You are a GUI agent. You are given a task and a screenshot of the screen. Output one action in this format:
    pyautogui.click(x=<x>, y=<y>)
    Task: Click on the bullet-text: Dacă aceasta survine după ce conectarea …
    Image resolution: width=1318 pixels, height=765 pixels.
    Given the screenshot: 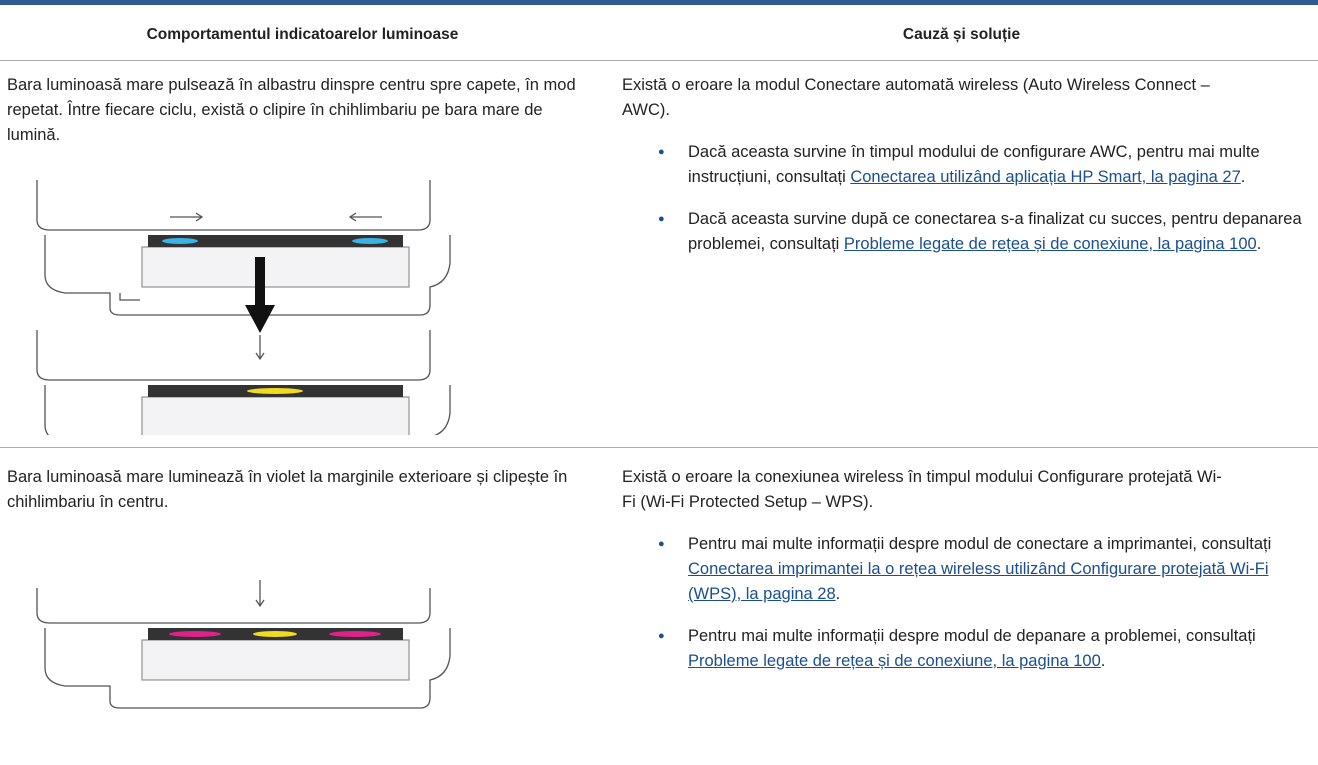 What is the action you would take?
    pyautogui.click(x=995, y=231)
    